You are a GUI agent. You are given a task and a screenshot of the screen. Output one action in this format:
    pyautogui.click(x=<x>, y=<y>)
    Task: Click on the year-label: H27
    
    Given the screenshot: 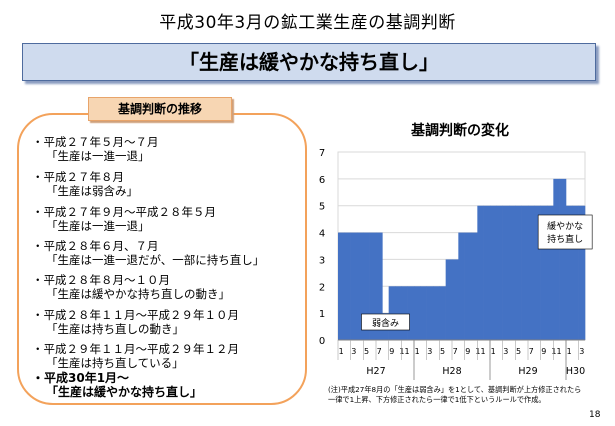 What is the action you would take?
    pyautogui.click(x=375, y=371)
    